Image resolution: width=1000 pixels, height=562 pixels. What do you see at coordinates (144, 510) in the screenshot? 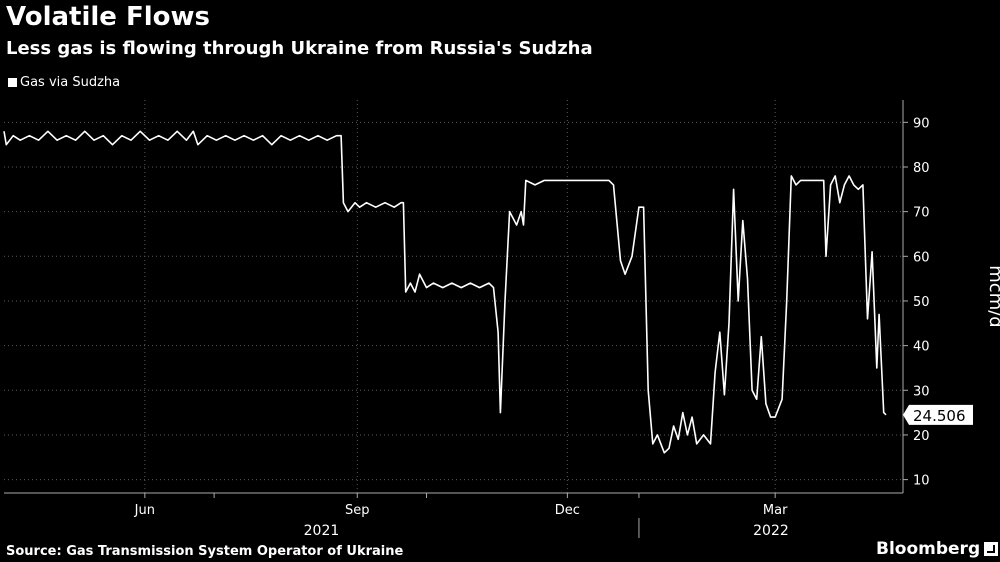
I see `x-tick-label: Jun` at bounding box center [144, 510].